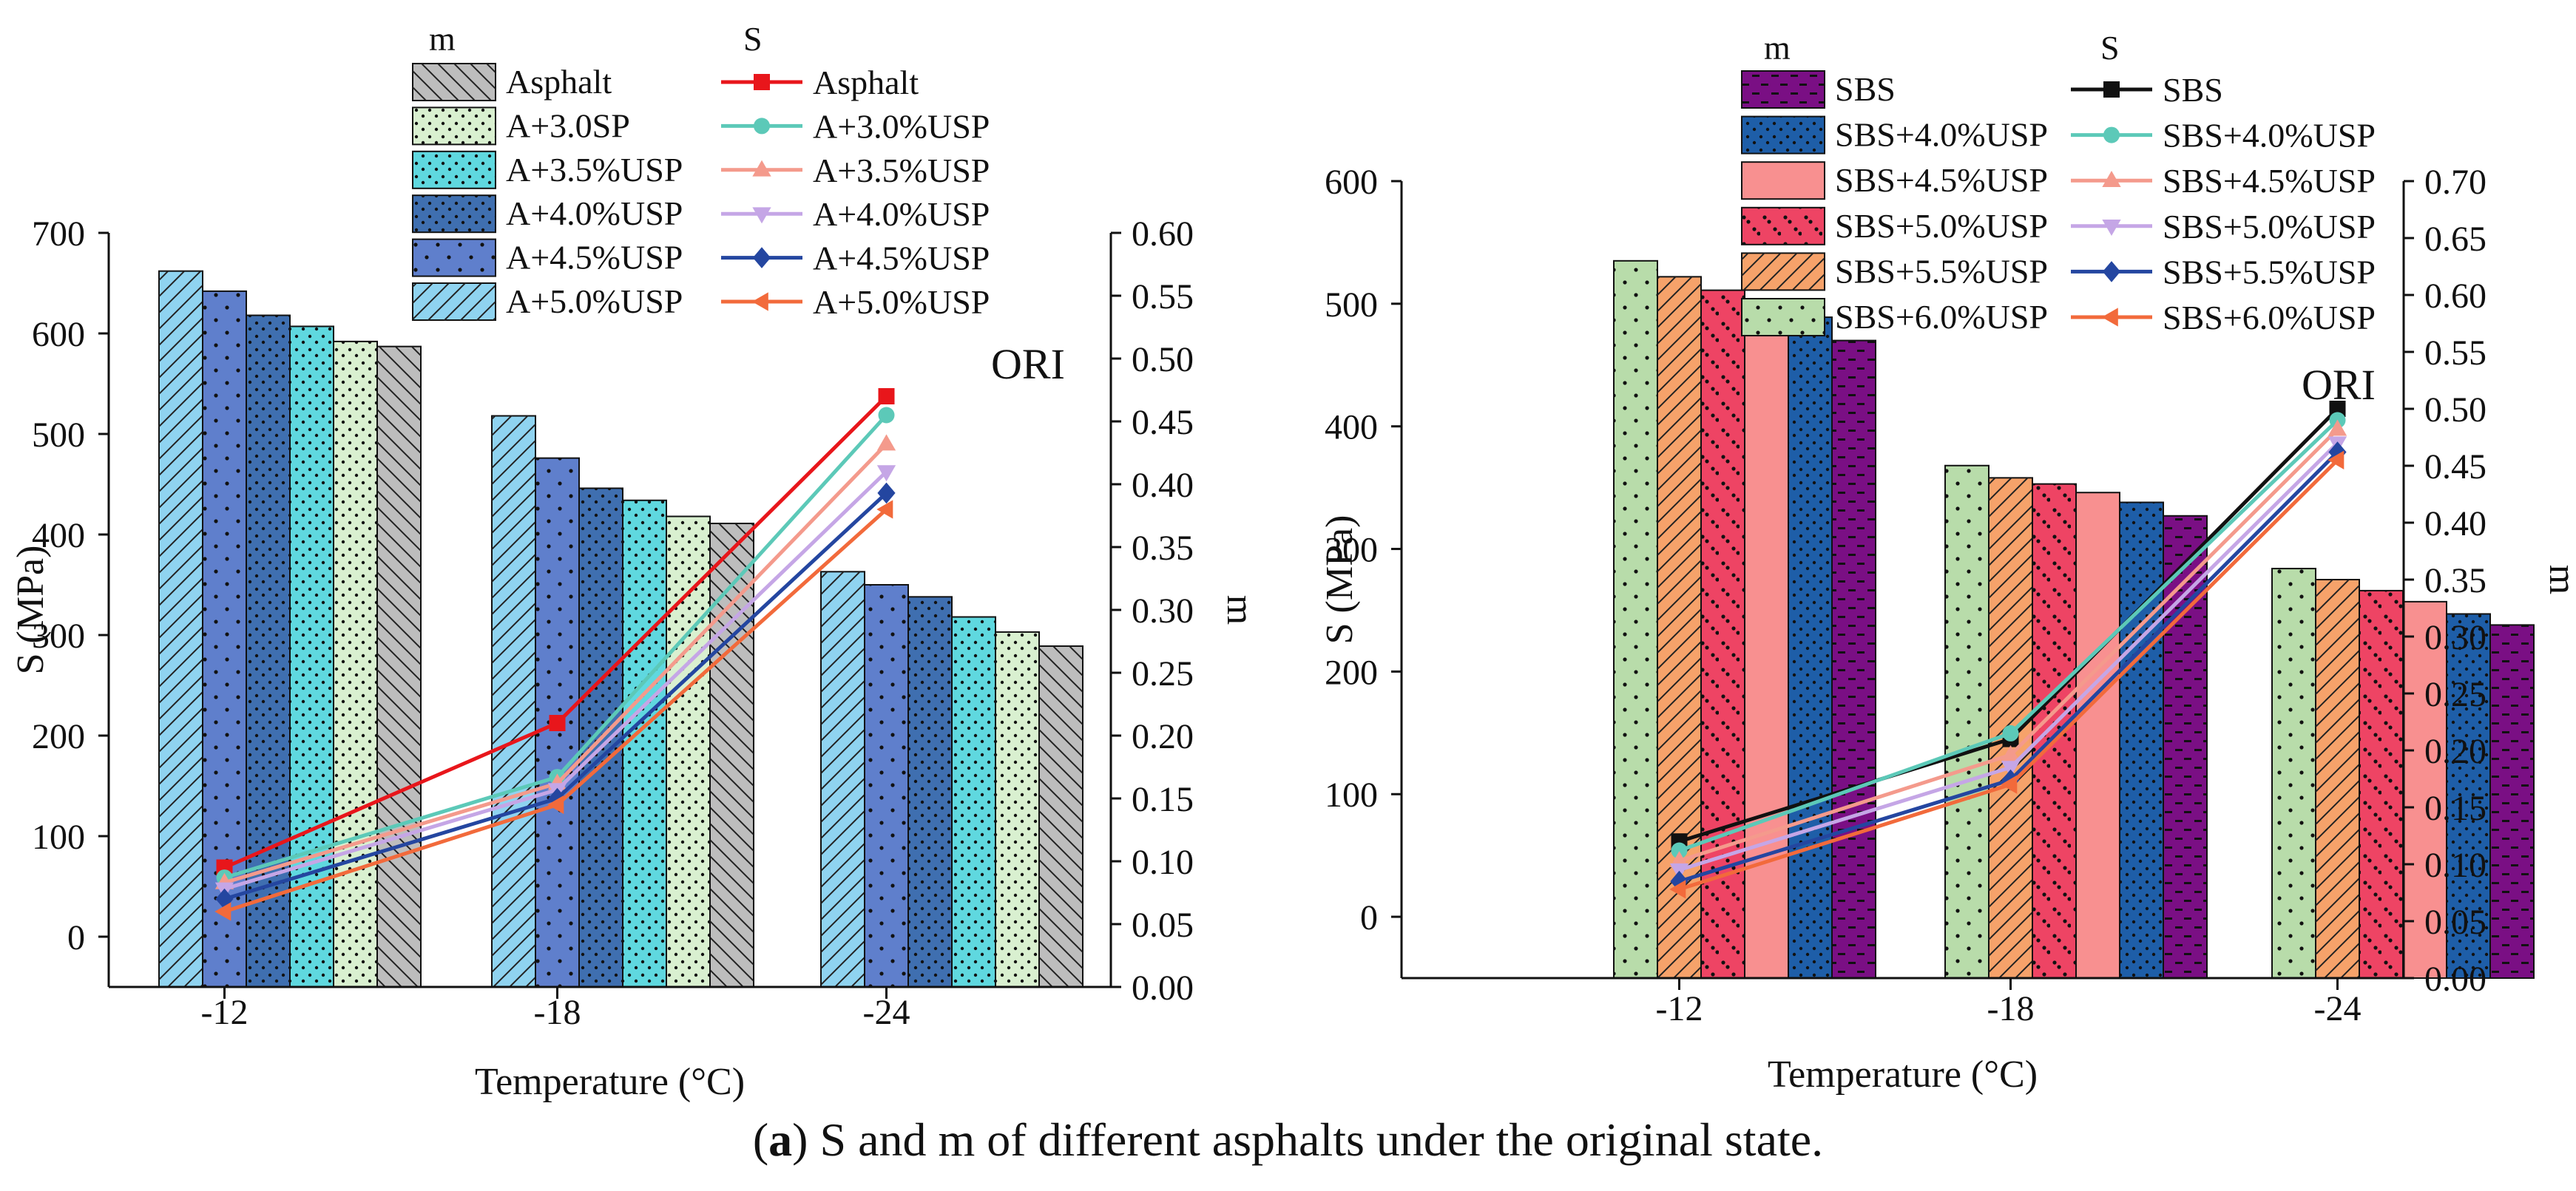 The width and height of the screenshot is (2576, 1191). Describe the element at coordinates (1017, 809) in the screenshot. I see `bar-pattern-A+3.0SP--24` at that location.